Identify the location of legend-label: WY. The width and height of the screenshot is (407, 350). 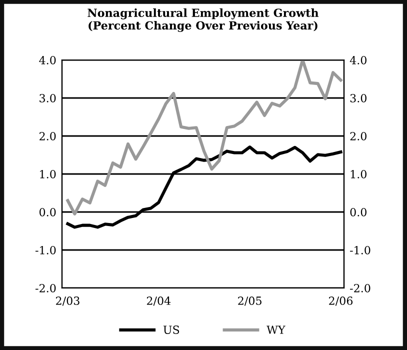
(276, 330).